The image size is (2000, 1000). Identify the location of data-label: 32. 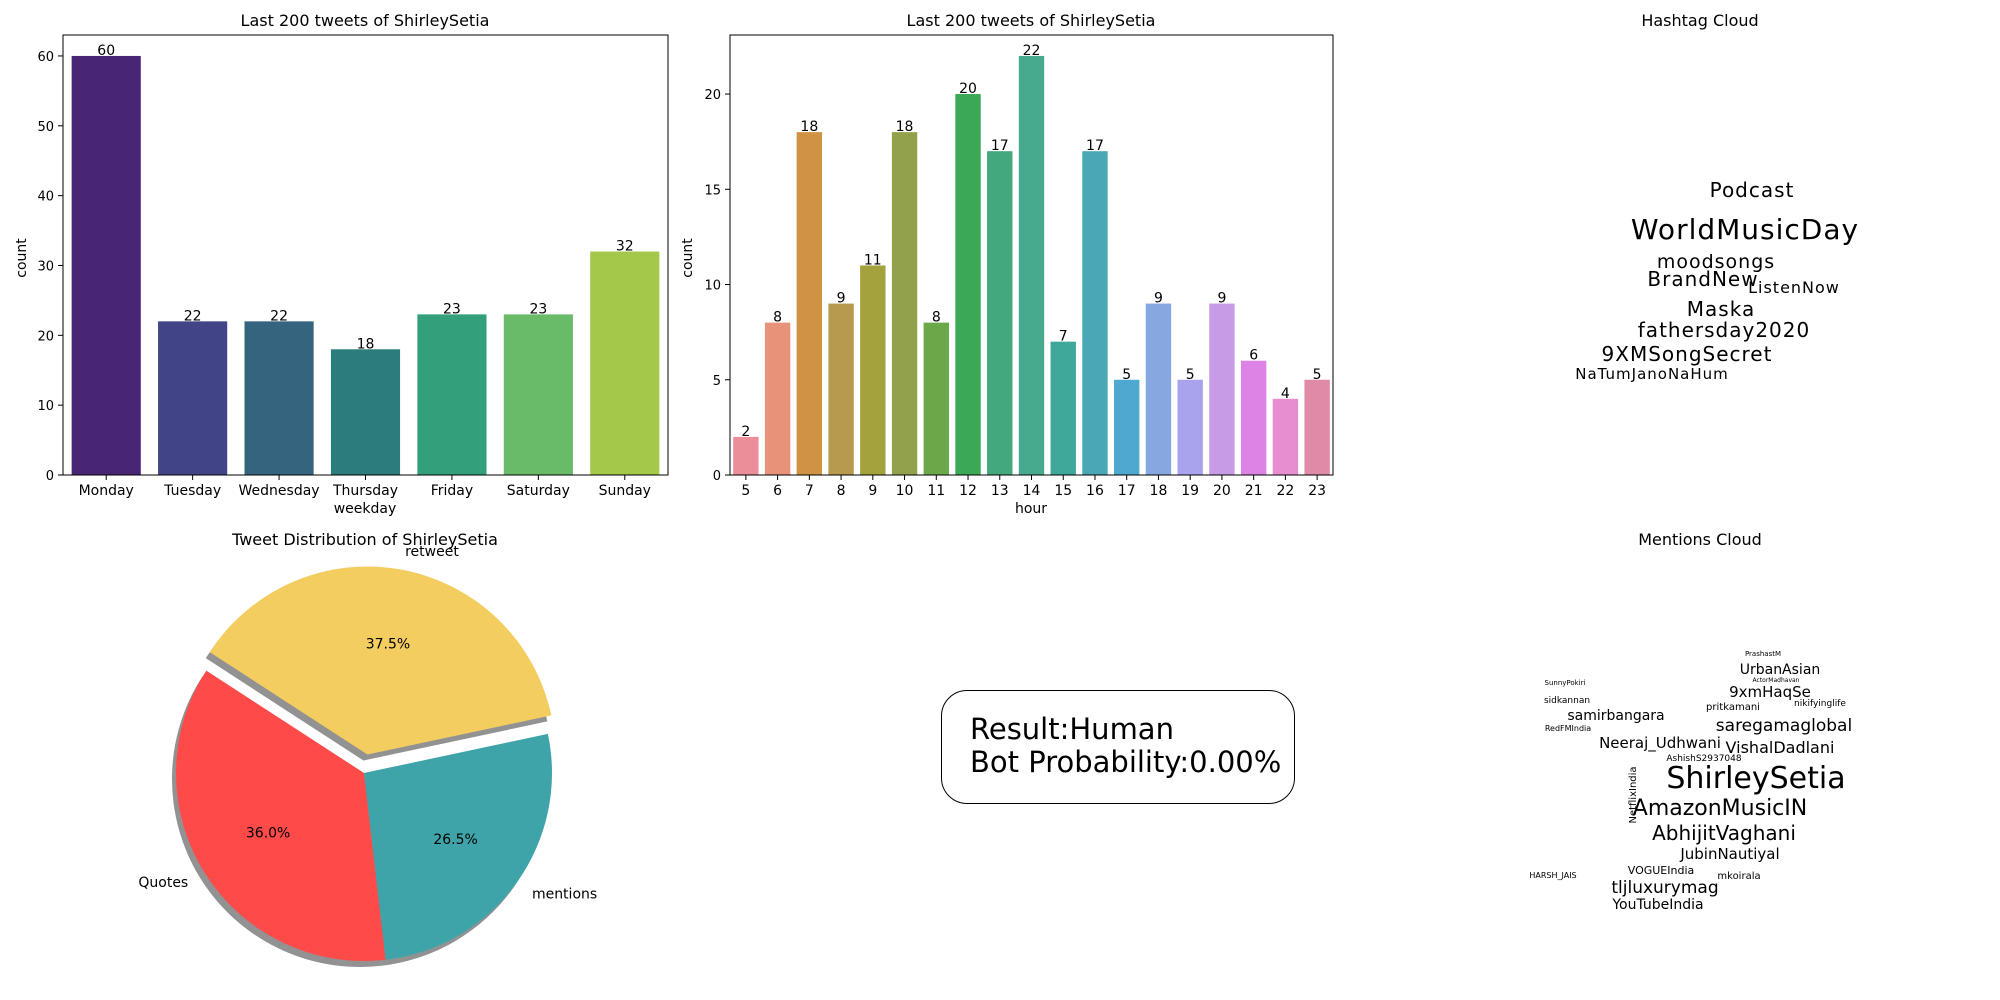
(625, 247).